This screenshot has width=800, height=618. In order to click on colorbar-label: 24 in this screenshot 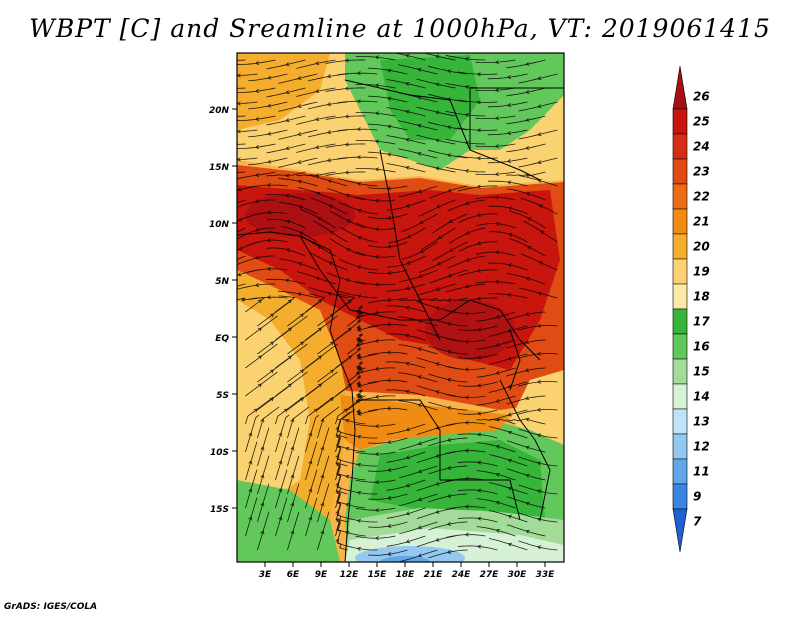, I will do `click(701, 147)`.